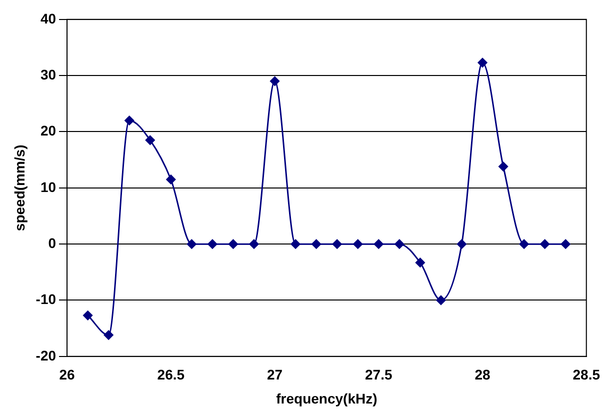  What do you see at coordinates (586, 374) in the screenshot?
I see `x-tick-label: 28.5` at bounding box center [586, 374].